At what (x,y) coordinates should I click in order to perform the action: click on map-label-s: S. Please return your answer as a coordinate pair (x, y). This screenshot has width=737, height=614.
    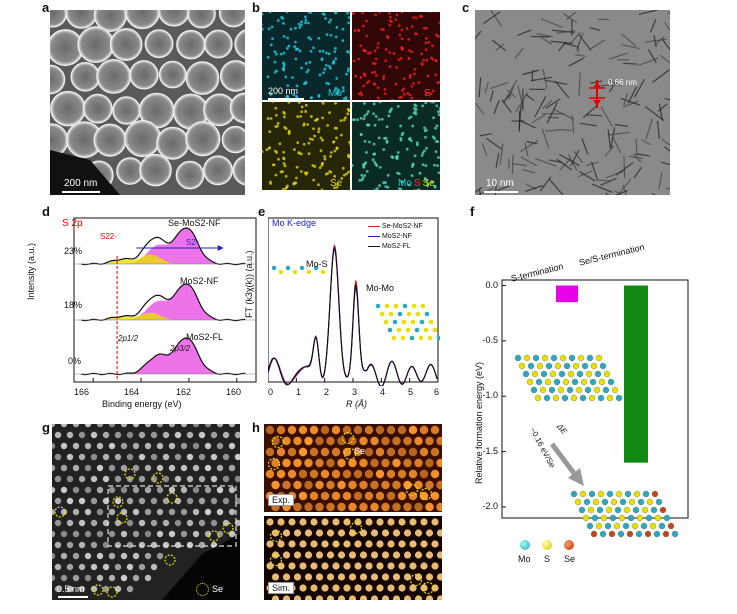
    Looking at the image, I should click on (427, 93).